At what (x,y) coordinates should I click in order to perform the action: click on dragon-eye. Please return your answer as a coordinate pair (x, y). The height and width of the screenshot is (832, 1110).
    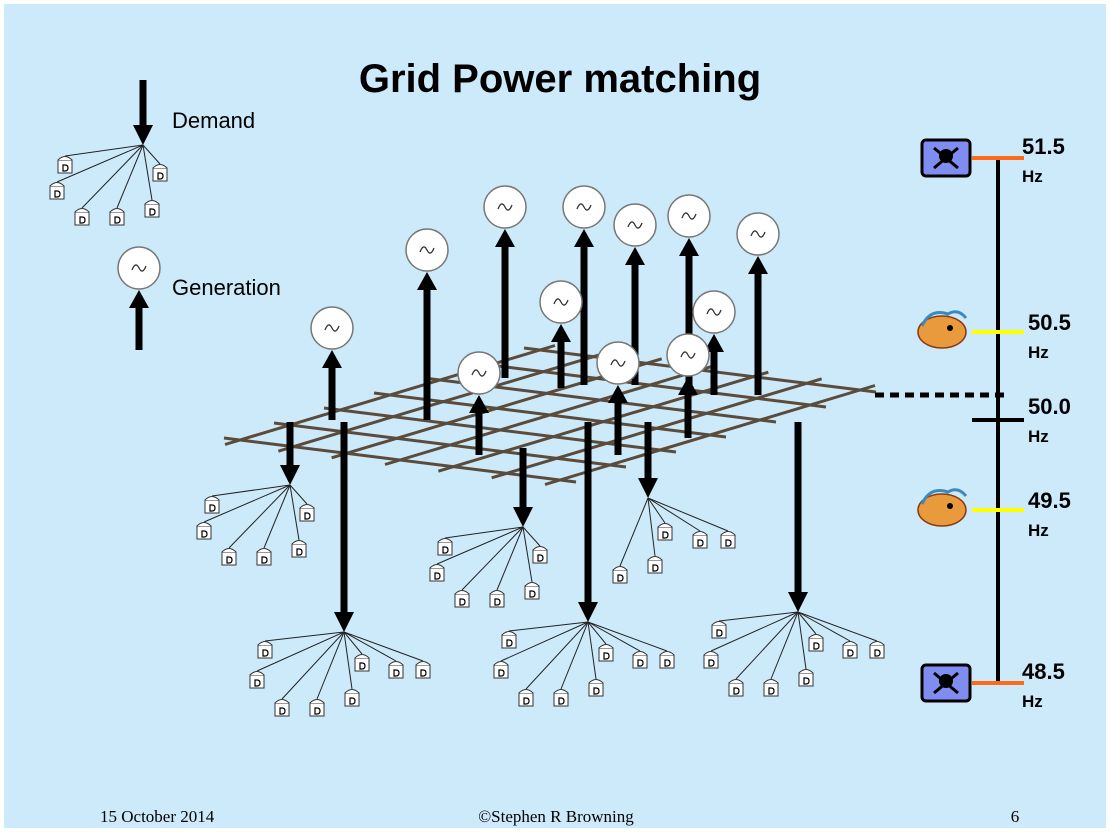
    Looking at the image, I should click on (950, 328).